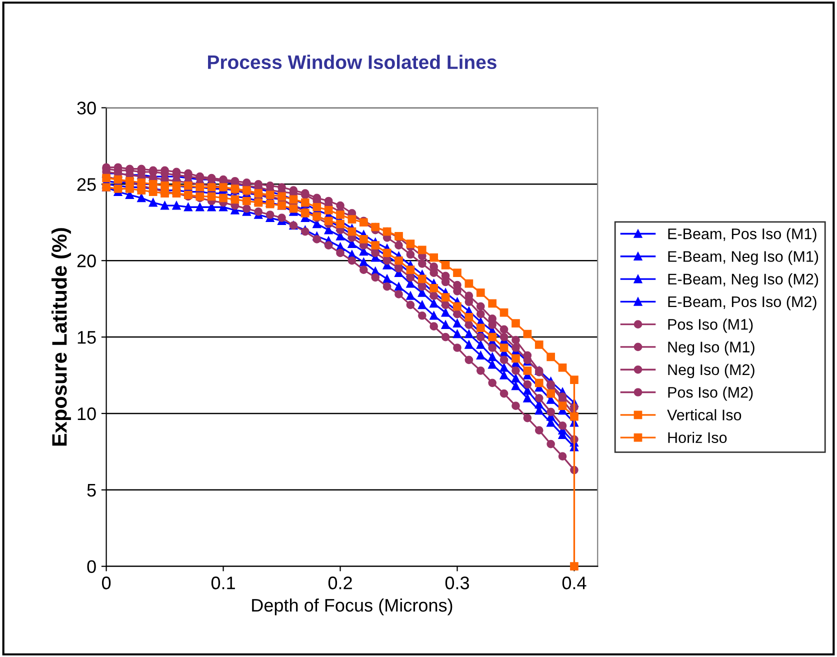 The width and height of the screenshot is (837, 657). What do you see at coordinates (223, 583) in the screenshot?
I see `x-tick-label: 0.1` at bounding box center [223, 583].